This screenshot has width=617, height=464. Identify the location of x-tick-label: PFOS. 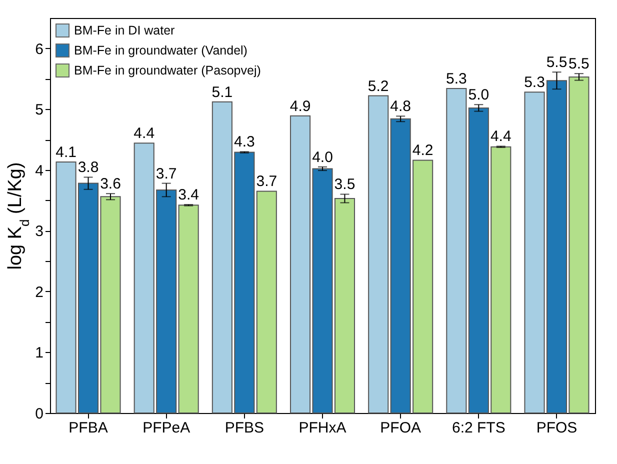
(557, 428).